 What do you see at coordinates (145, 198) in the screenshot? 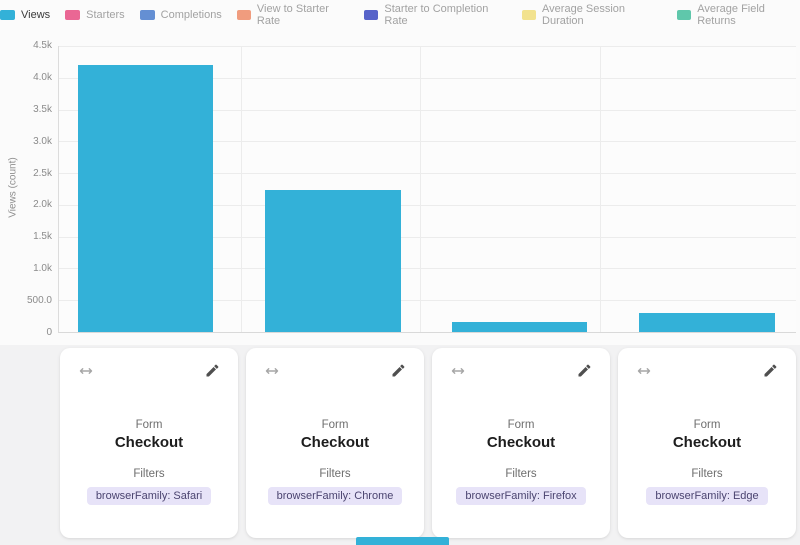
I see `bar-views-safari` at bounding box center [145, 198].